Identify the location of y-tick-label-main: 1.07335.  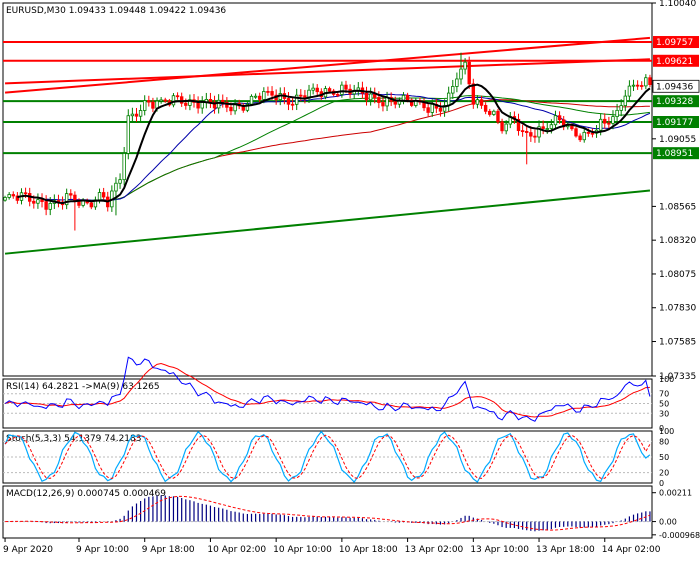
(677, 377).